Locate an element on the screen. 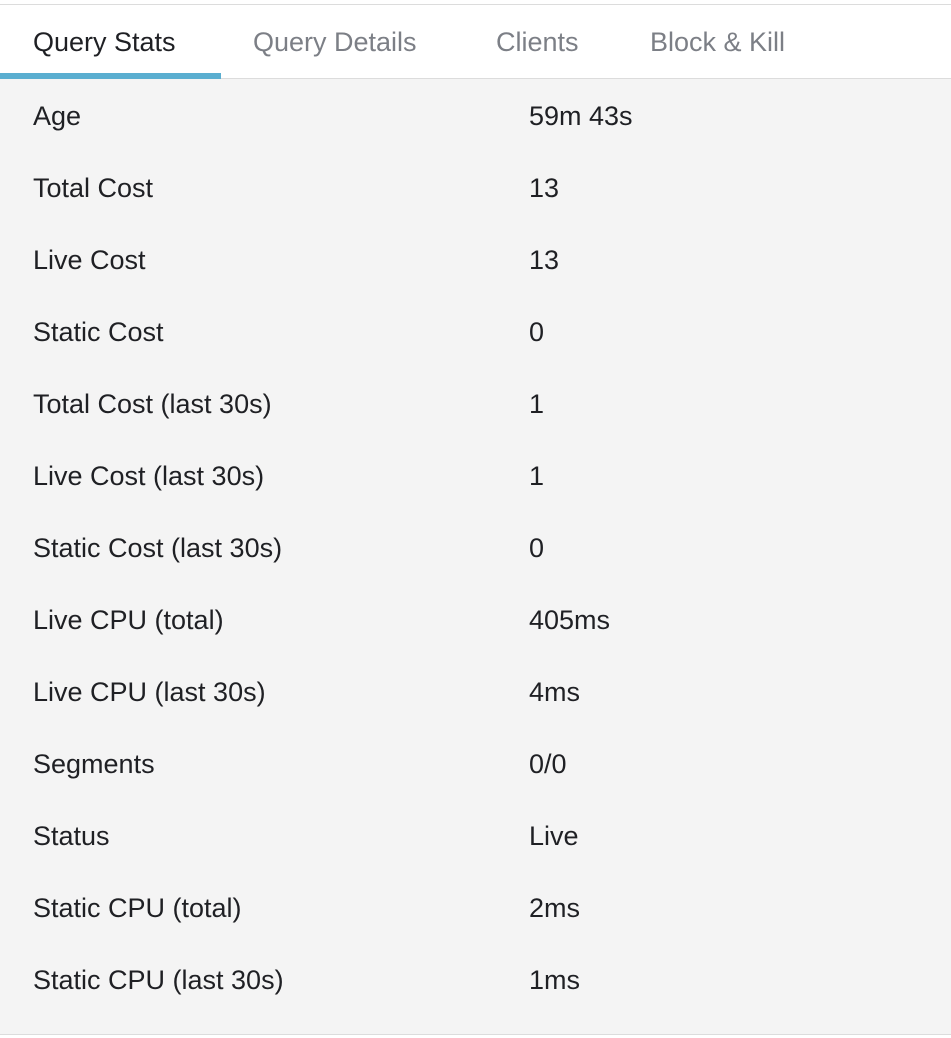  stat-row-static-cost: Static Cost 0 is located at coordinates (475, 331).